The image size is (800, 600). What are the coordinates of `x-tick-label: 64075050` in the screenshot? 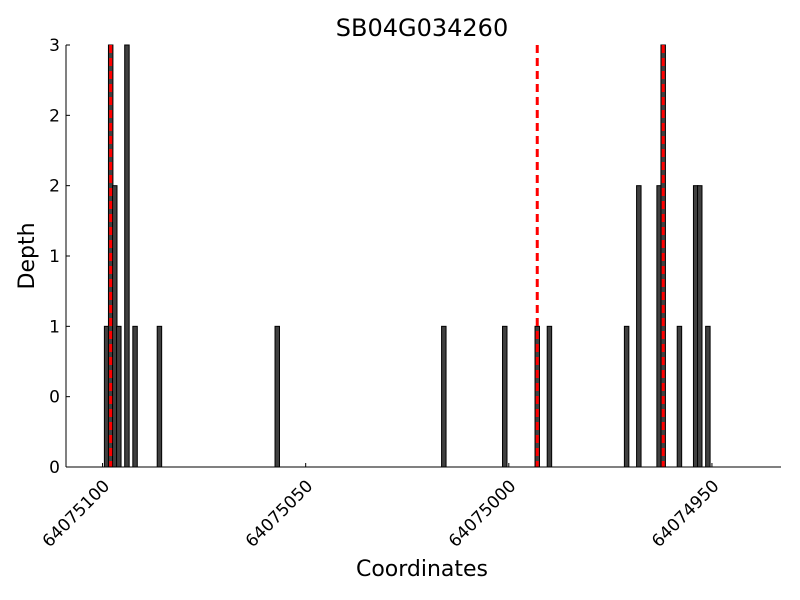 It's located at (279, 513).